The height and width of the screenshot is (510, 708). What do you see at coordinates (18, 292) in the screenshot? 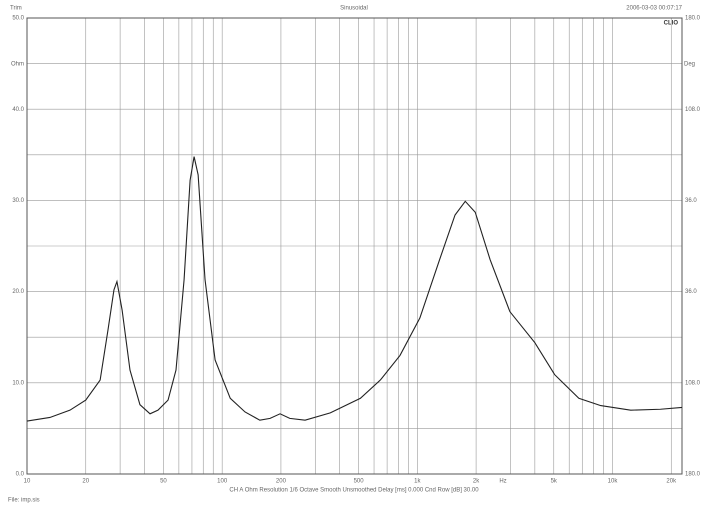
I see `y-tick-label: 20.0` at bounding box center [18, 292].